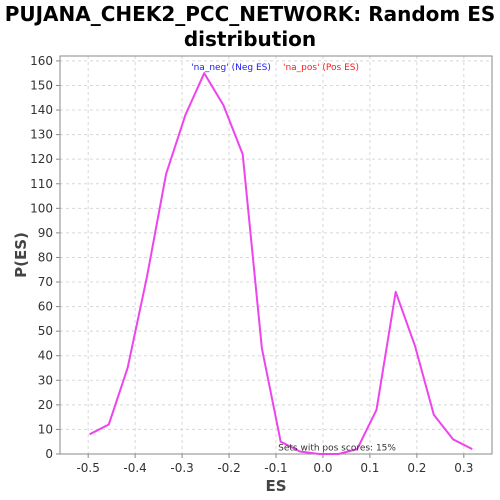 The height and width of the screenshot is (500, 500). Describe the element at coordinates (45, 307) in the screenshot. I see `y-tick-label: 60` at that location.